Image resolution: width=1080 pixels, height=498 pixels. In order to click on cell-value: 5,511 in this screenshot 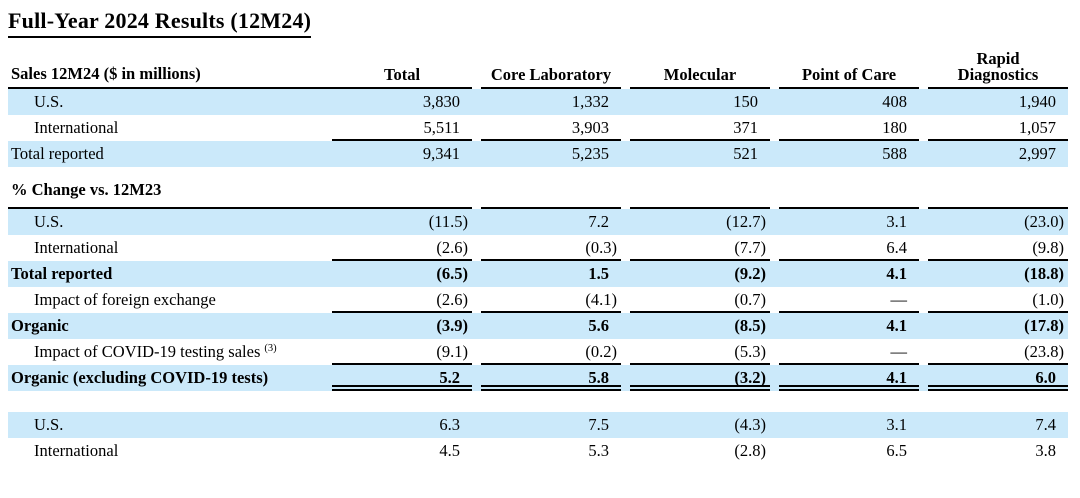, I will do `click(402, 128)`.